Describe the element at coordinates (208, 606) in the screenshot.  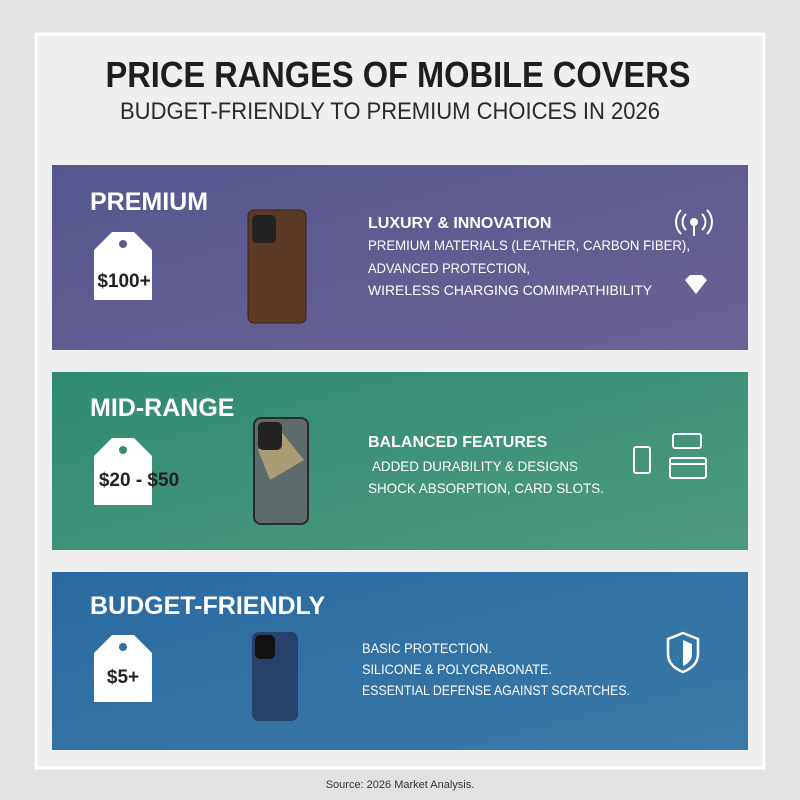
I see `tier-name: BUDGET-FRIENDLY` at that location.